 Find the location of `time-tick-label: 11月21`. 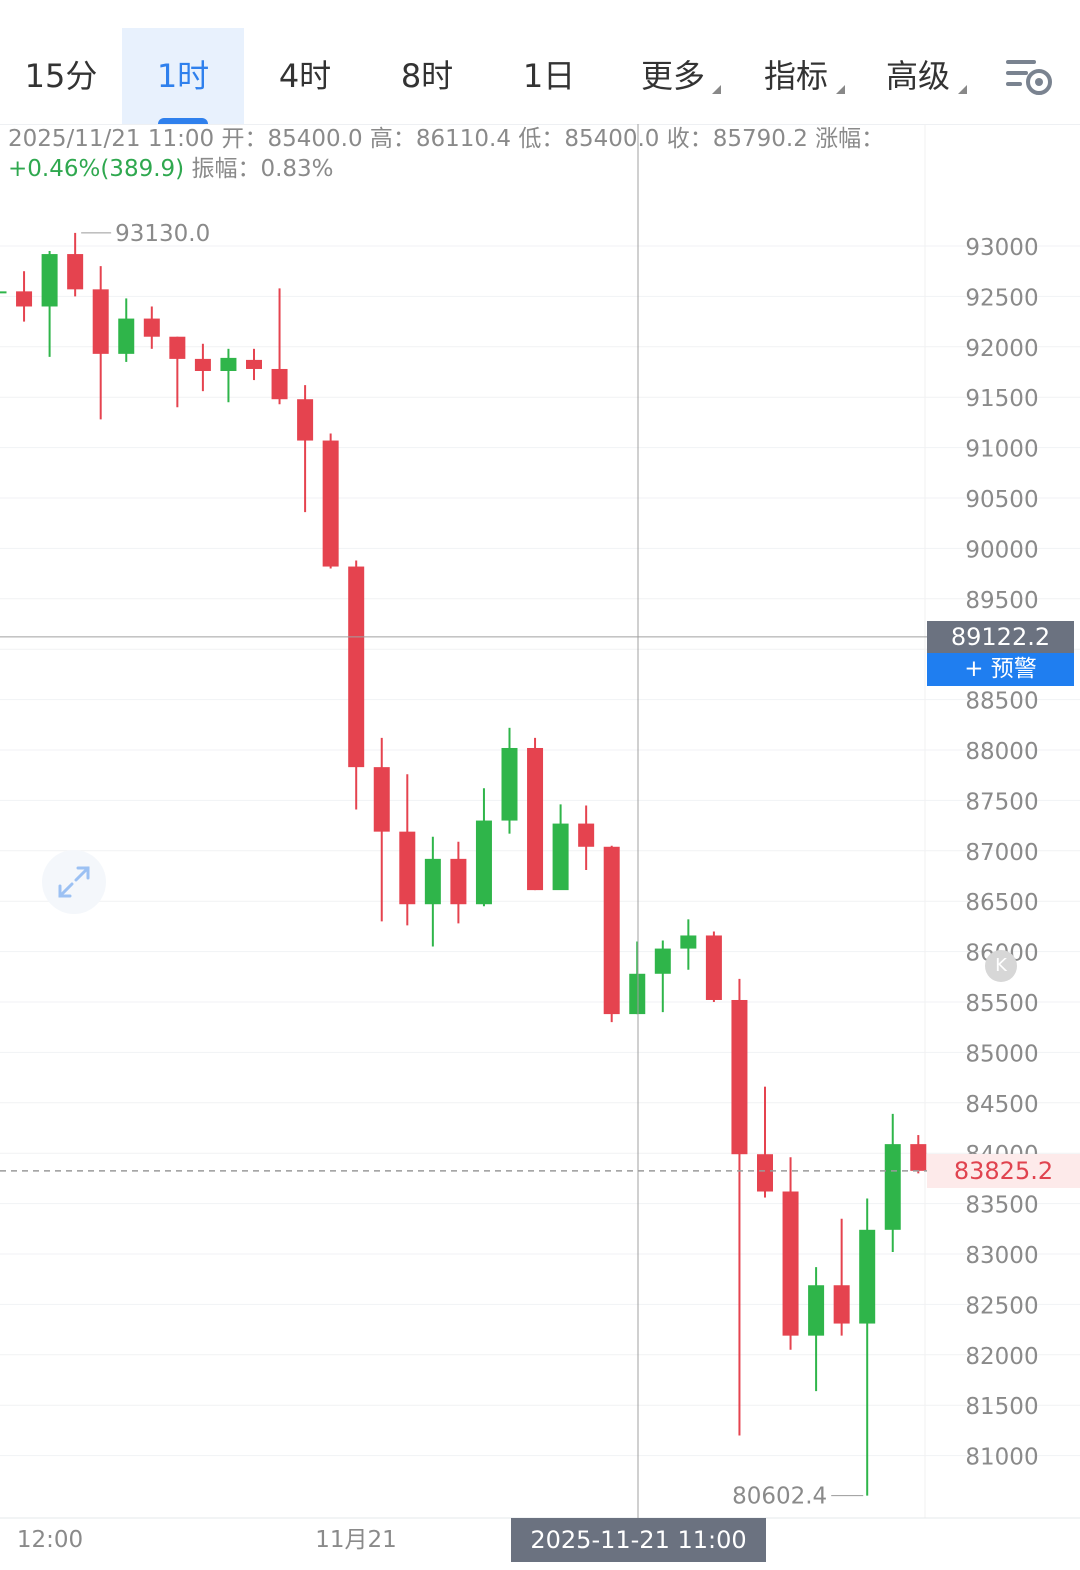

time-tick-label: 11月21 is located at coordinates (356, 1540).